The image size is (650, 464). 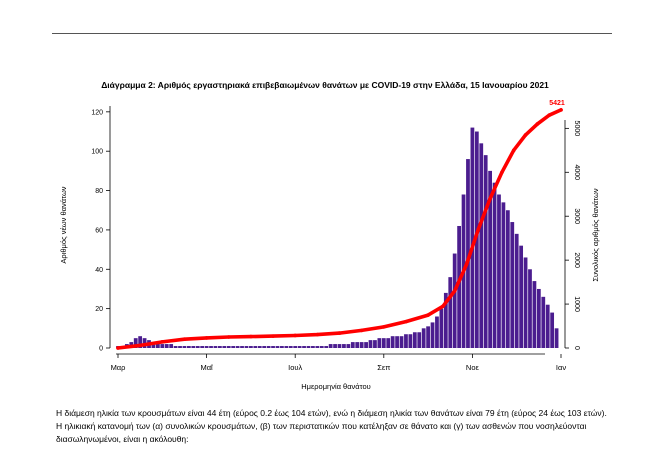 I want to click on y2-tick-label: 0, so click(x=576, y=348).